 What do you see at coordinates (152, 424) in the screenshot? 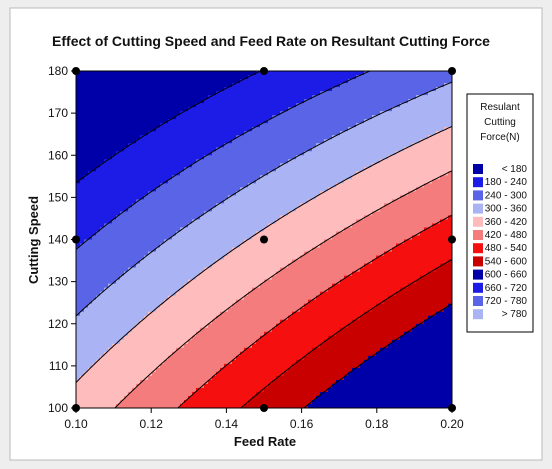
I see `x-tick-label: 0.12` at bounding box center [152, 424].